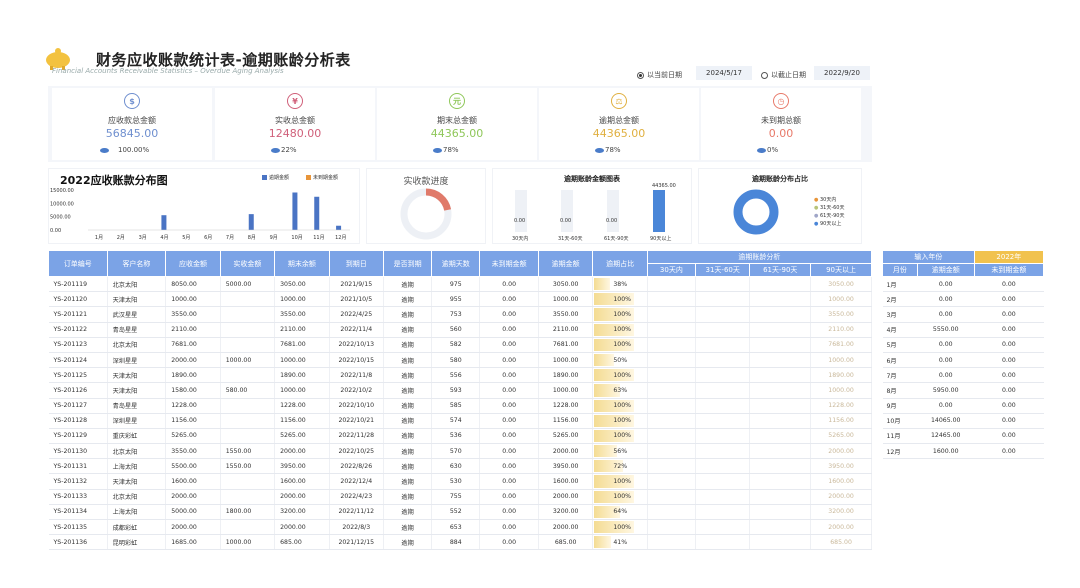 The height and width of the screenshot is (588, 1080). What do you see at coordinates (247, 263) in the screenshot?
I see `column-header: 实收金额` at bounding box center [247, 263].